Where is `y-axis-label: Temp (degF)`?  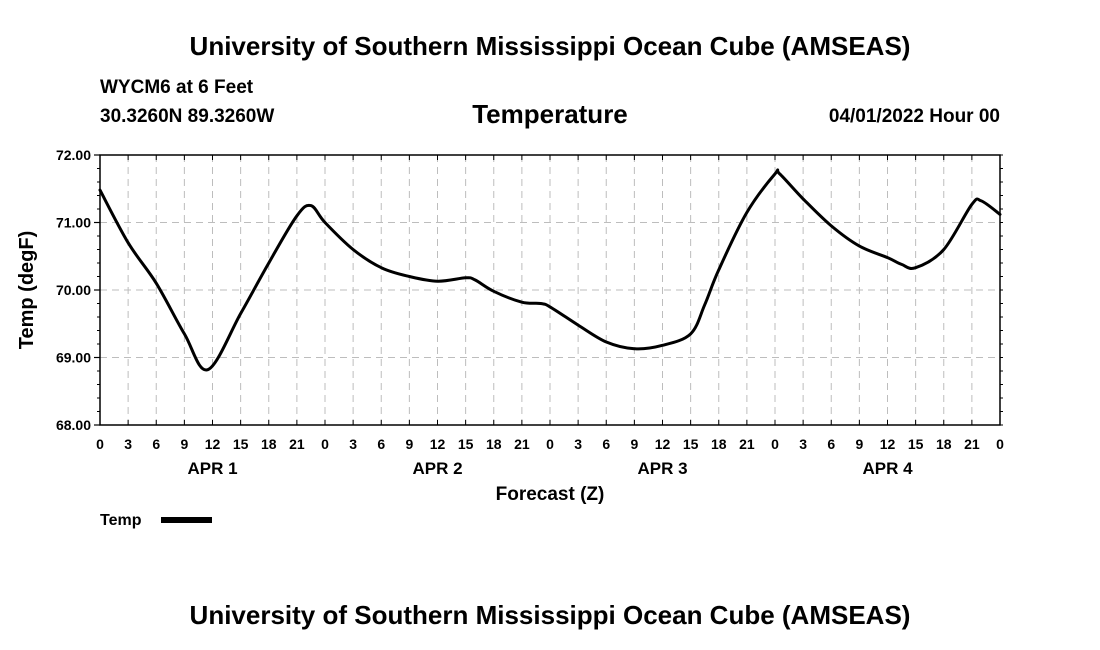
y-axis-label: Temp (degF) is located at coordinates (27, 290).